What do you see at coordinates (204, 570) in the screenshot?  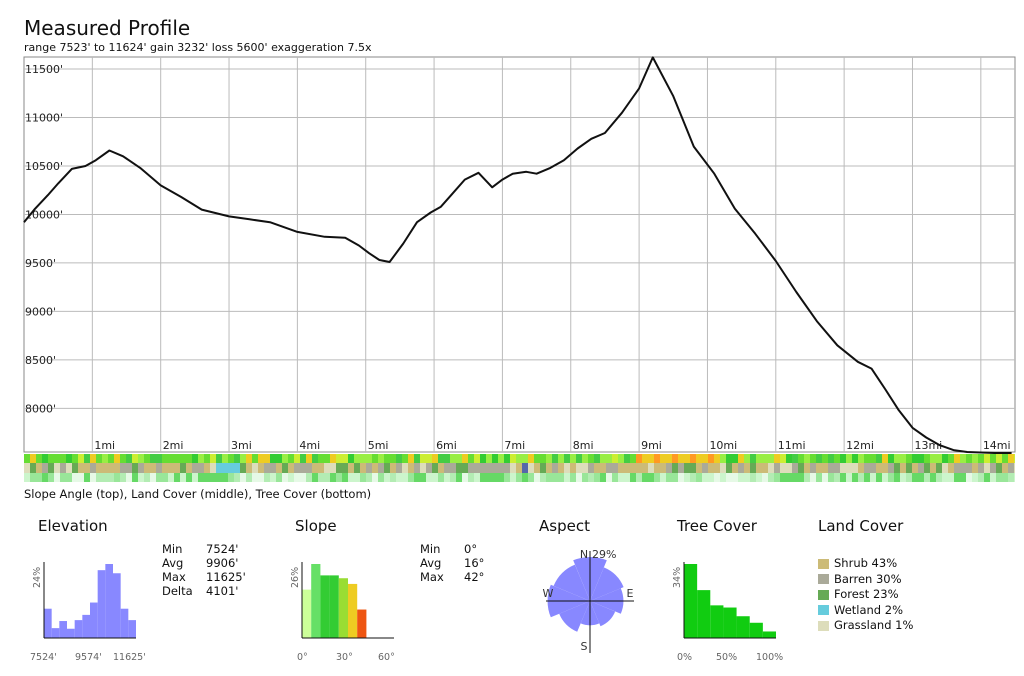 I see `elevation-stats: Min 7524' Avg 9906' Max 11625' Delta 4101'` at bounding box center [204, 570].